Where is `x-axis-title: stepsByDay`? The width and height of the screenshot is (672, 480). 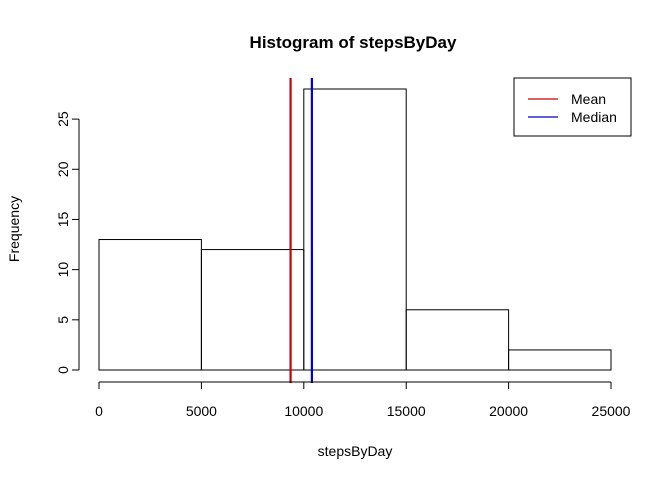
x-axis-title: stepsByDay is located at coordinates (355, 451).